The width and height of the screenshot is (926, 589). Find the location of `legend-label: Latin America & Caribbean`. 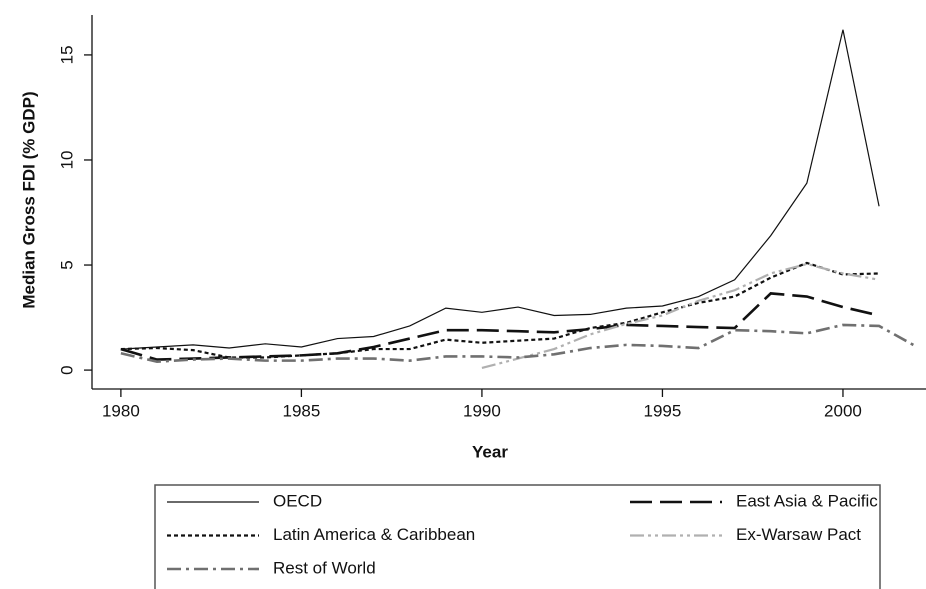

legend-label: Latin America & Caribbean is located at coordinates (374, 534).